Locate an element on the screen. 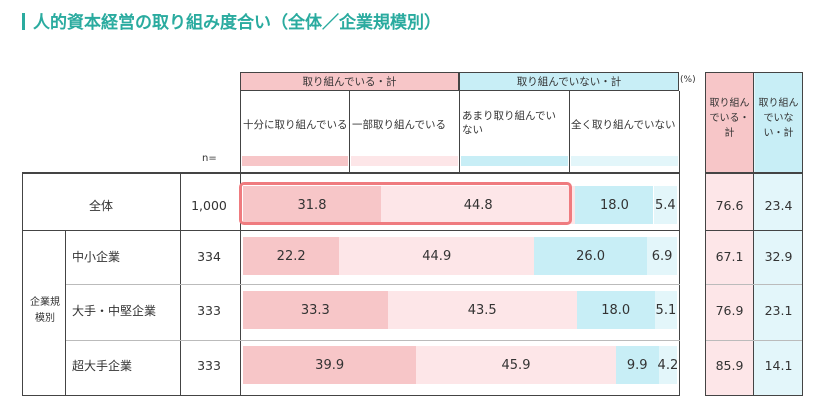  subheader-col-4: 全く取り組んでいない is located at coordinates (623, 125).